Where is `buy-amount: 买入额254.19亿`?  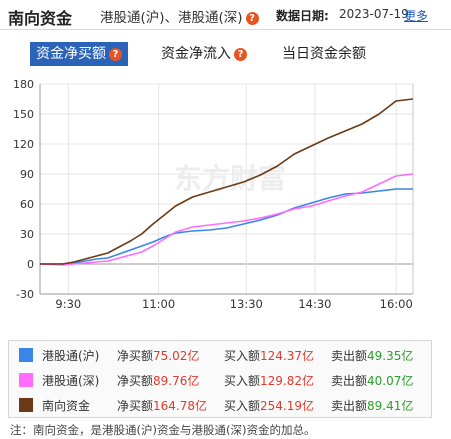
buy-amount: 买入额254.19亿 is located at coordinates (269, 405).